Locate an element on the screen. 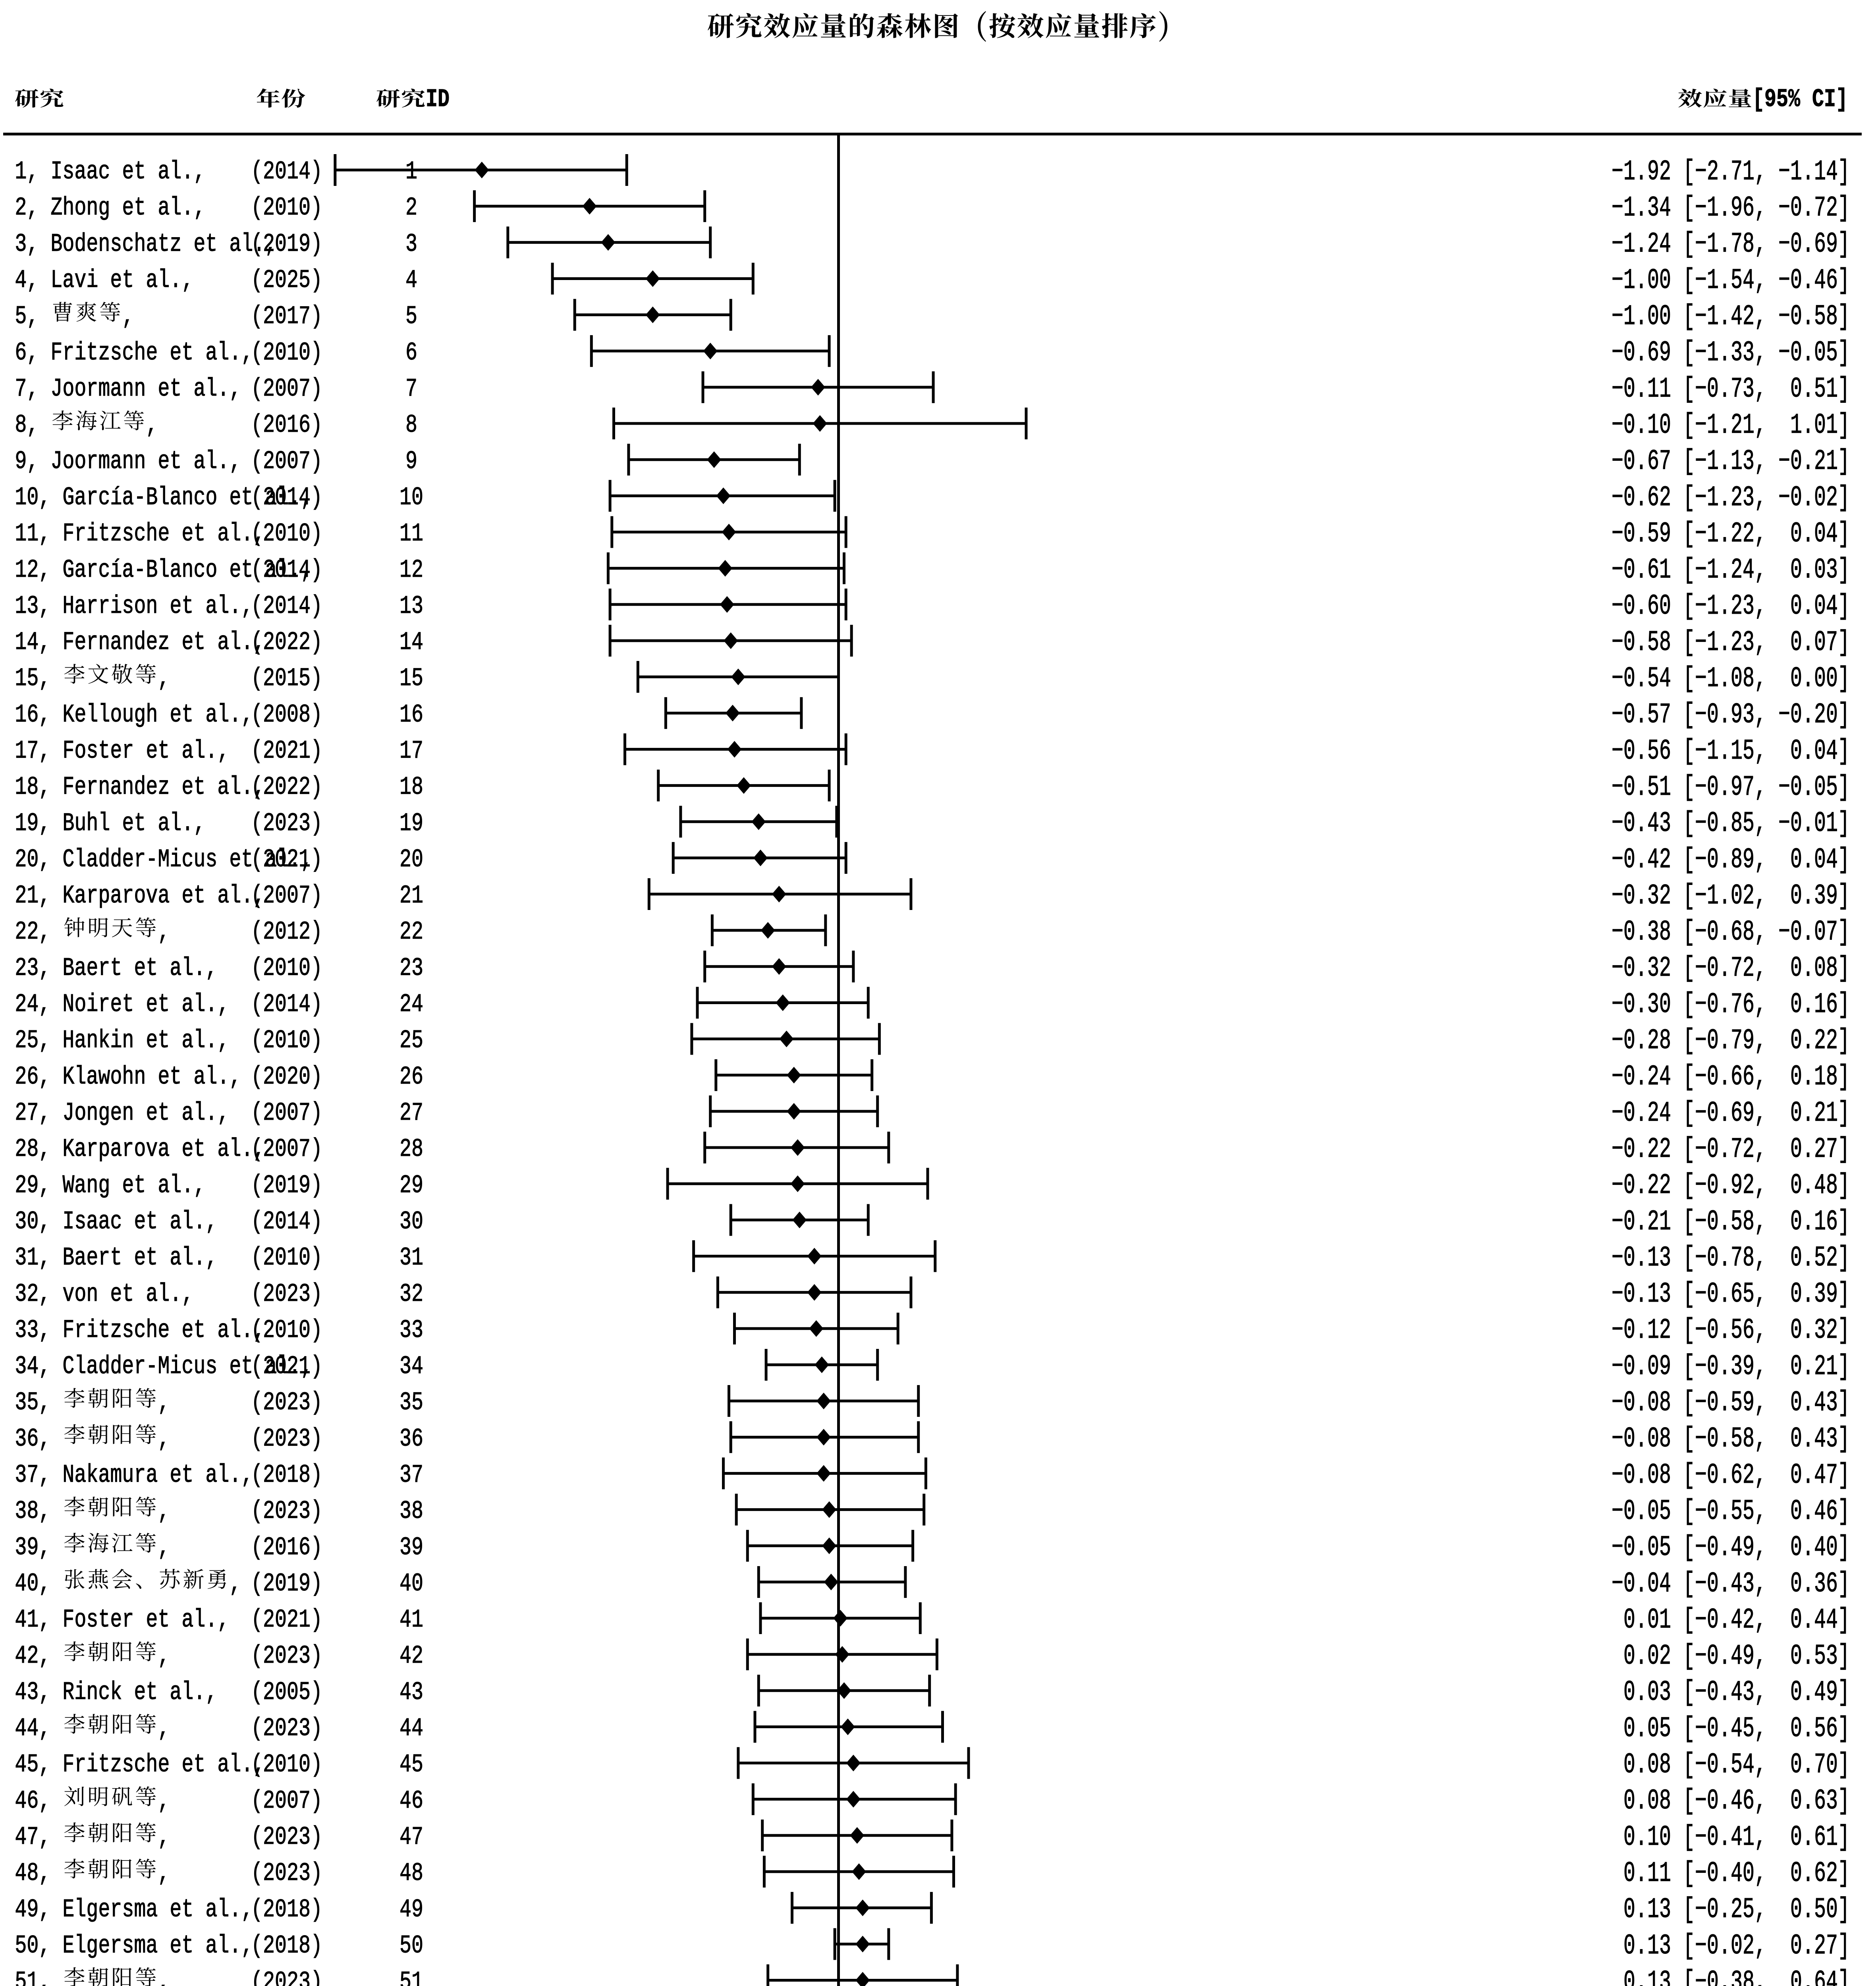 This screenshot has width=1876, height=1986. svg-text: 14 is located at coordinates (411, 642).